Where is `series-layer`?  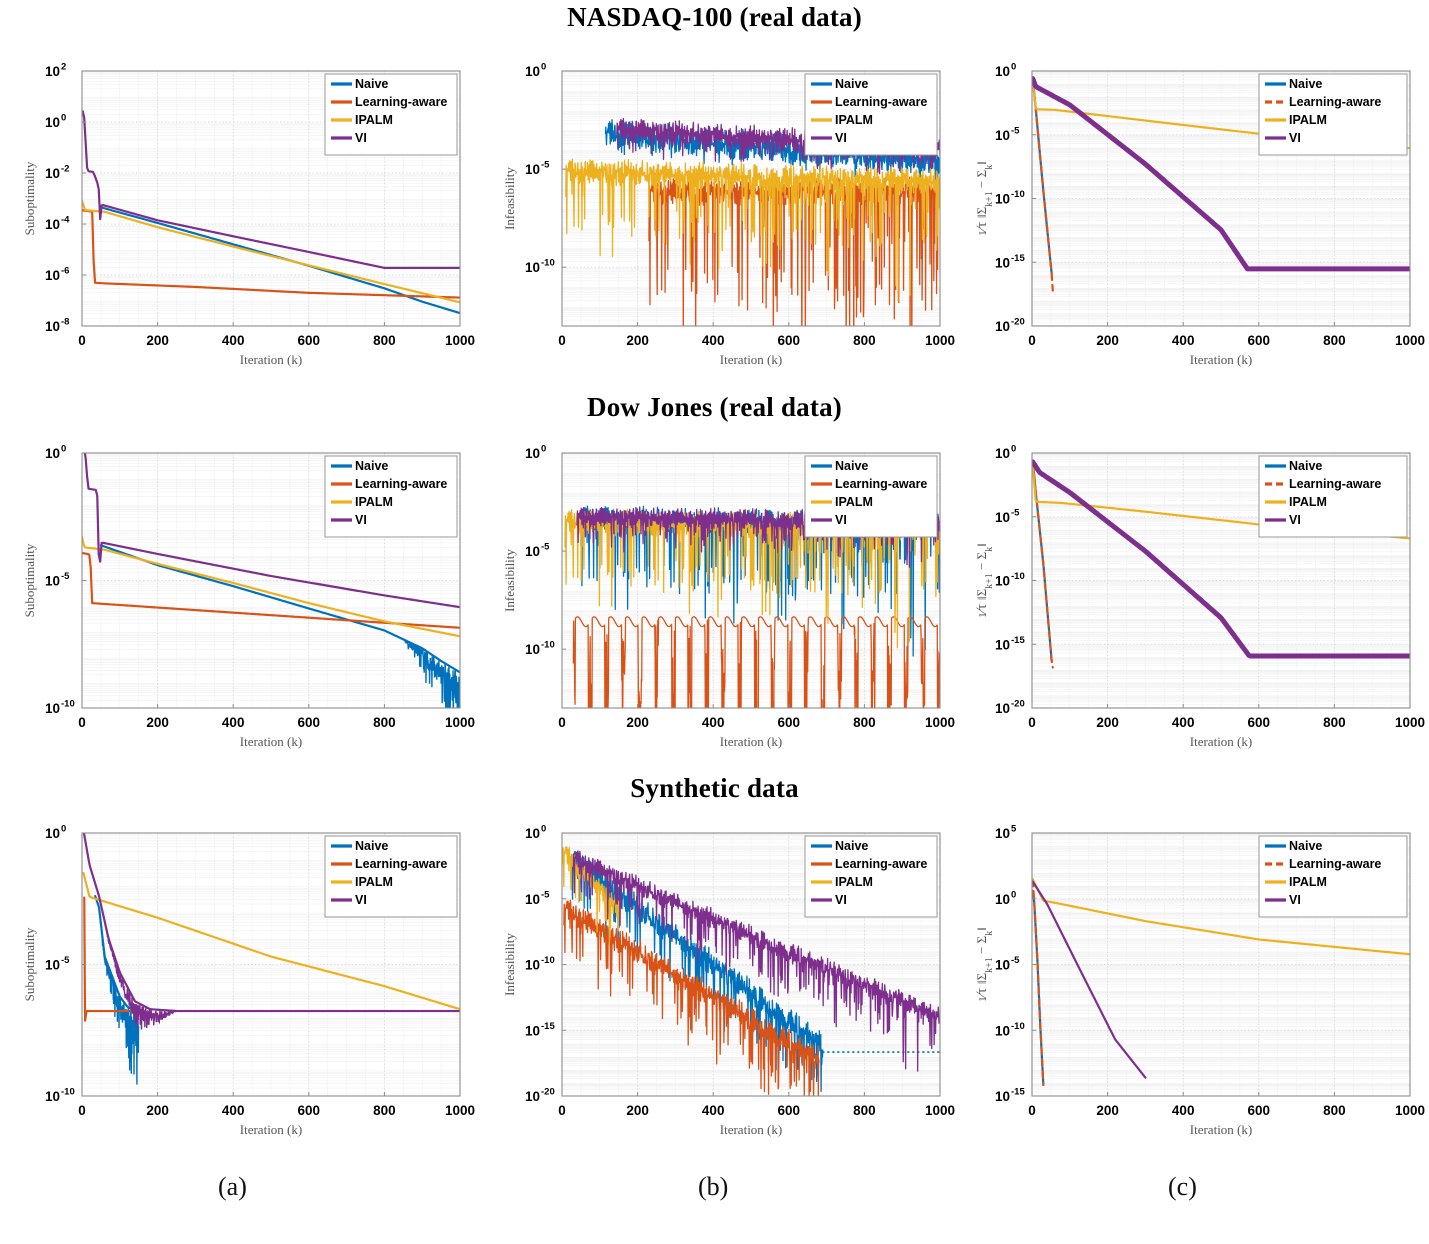
series-layer is located at coordinates (271, 580).